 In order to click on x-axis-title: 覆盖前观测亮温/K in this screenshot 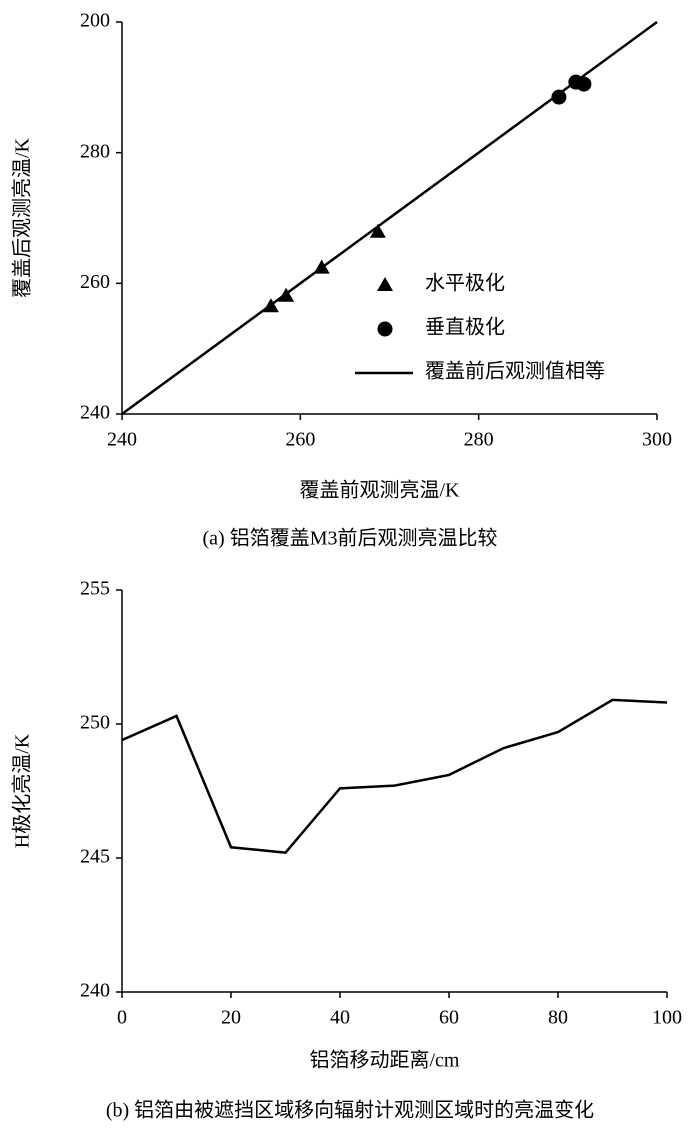, I will do `click(380, 490)`.